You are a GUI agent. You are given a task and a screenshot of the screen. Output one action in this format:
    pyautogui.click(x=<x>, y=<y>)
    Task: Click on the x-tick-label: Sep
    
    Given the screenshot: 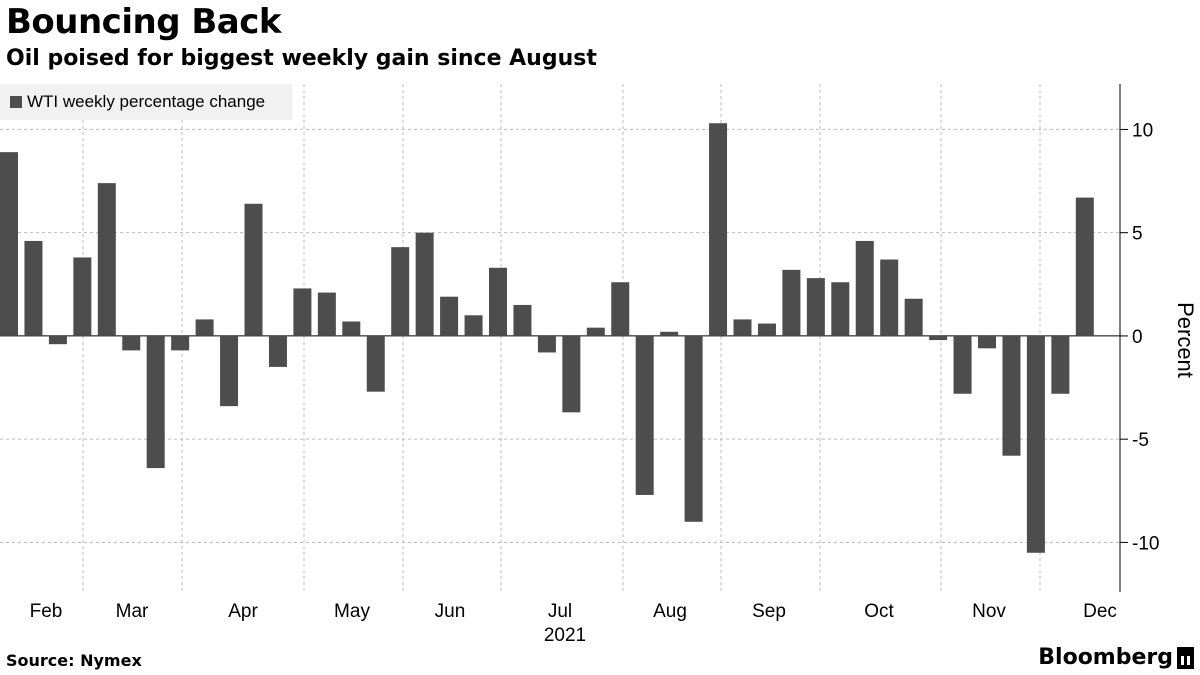 What is the action you would take?
    pyautogui.click(x=769, y=611)
    